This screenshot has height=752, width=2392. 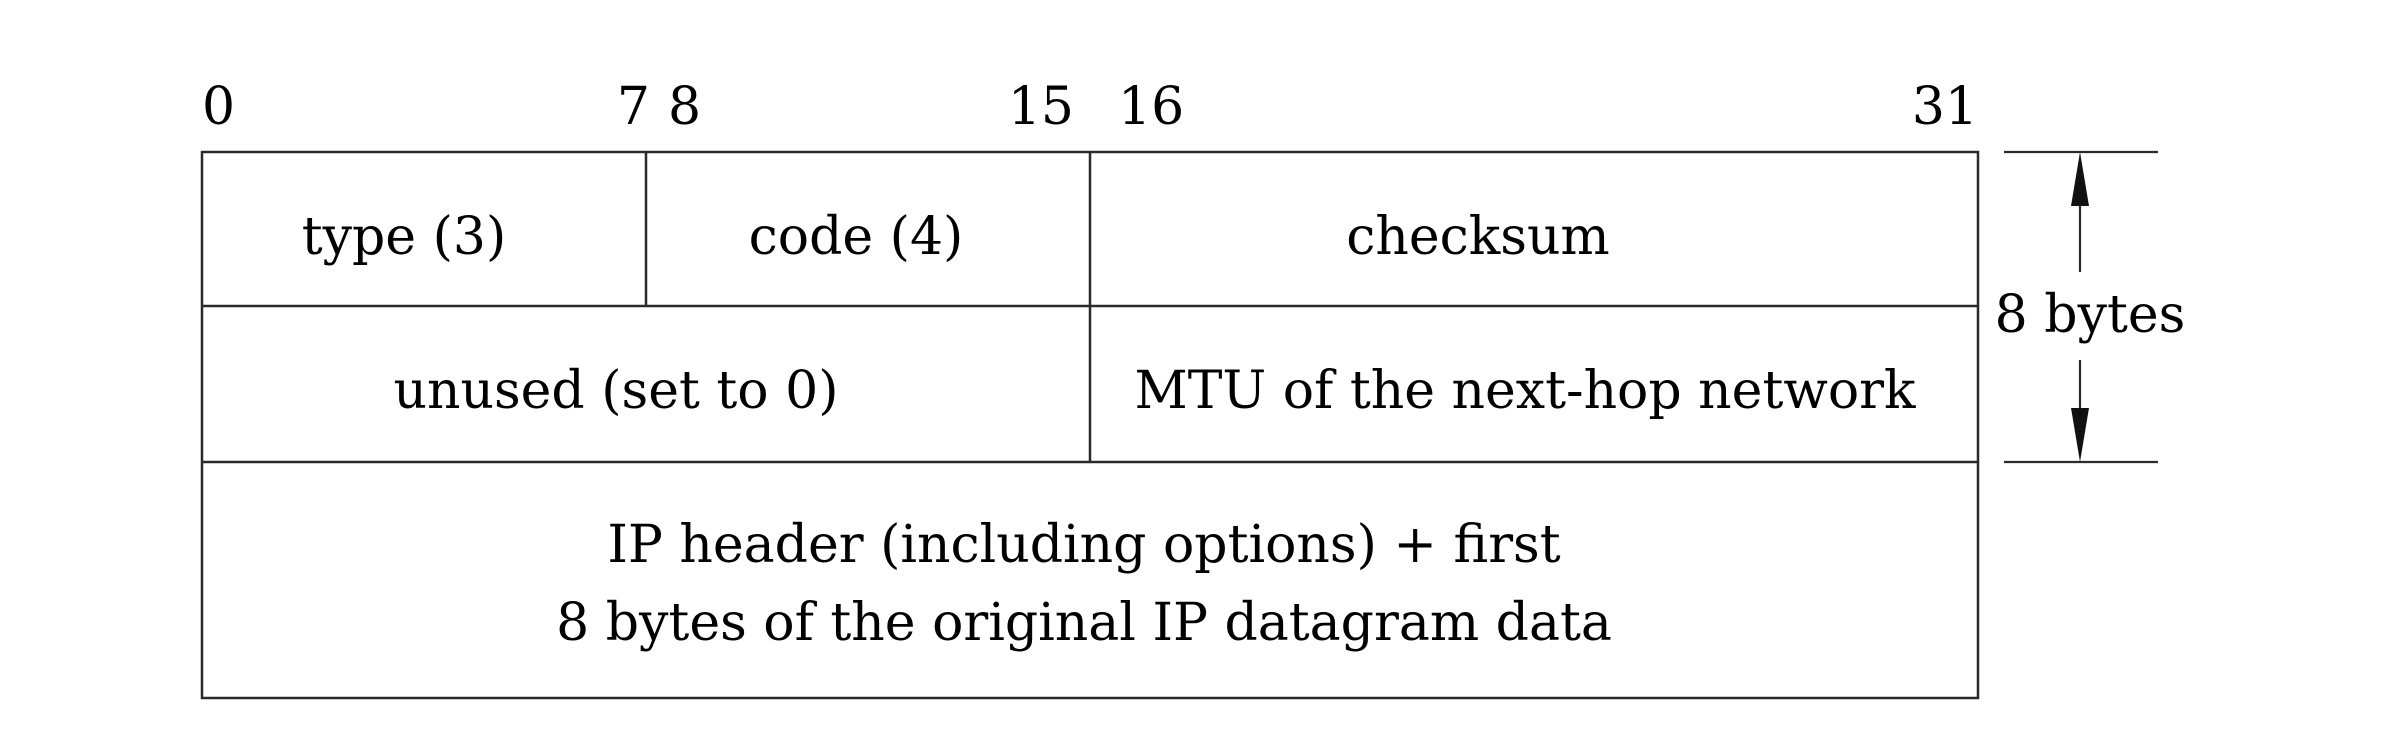 What do you see at coordinates (2090, 315) in the screenshot?
I see `size-label: 8 bytes` at bounding box center [2090, 315].